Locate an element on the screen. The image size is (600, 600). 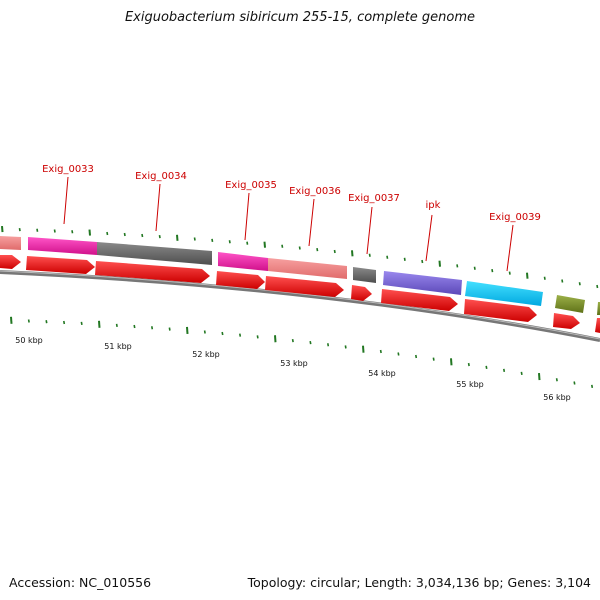
upper-tick-row is located at coordinates (300, 257).